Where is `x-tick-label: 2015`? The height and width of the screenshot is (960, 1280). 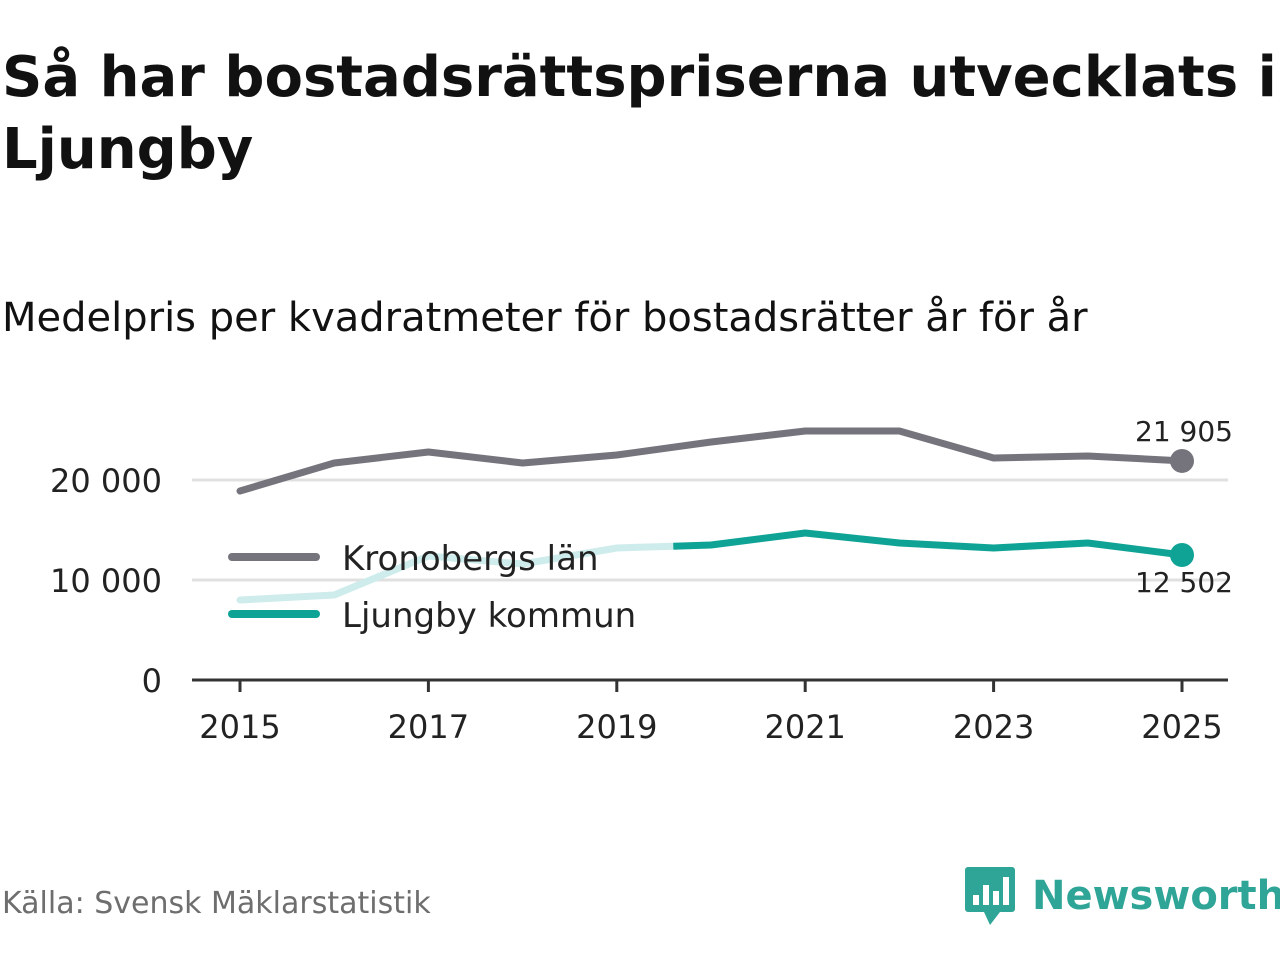 x-tick-label: 2015 is located at coordinates (239, 727).